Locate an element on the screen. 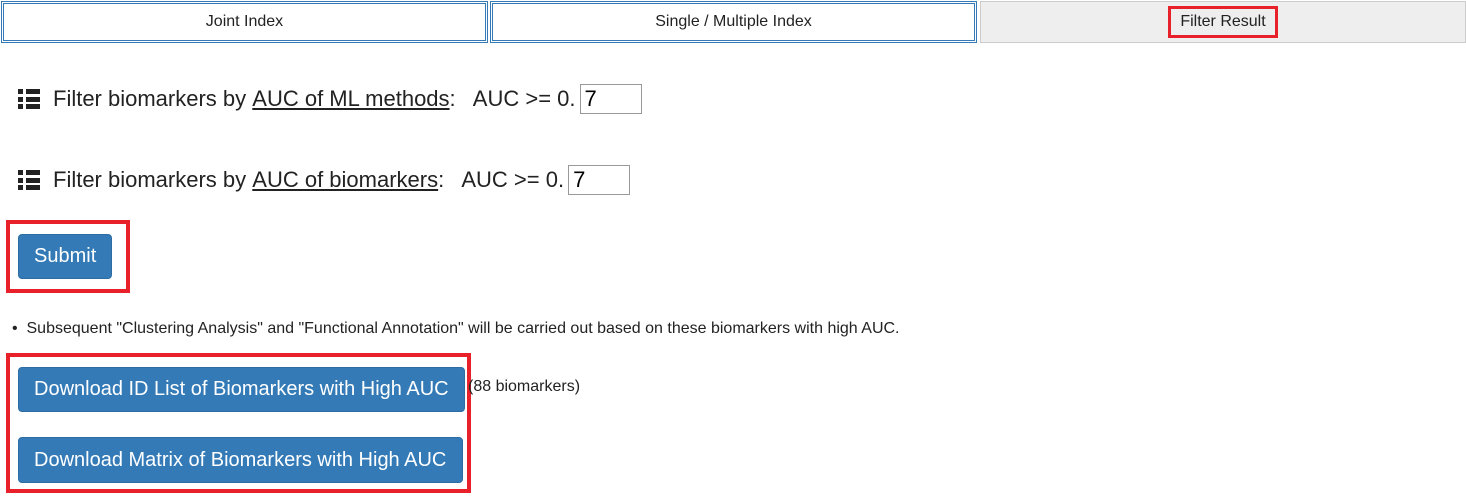 This screenshot has width=1466, height=498. tab-label: Joint Index is located at coordinates (244, 21).